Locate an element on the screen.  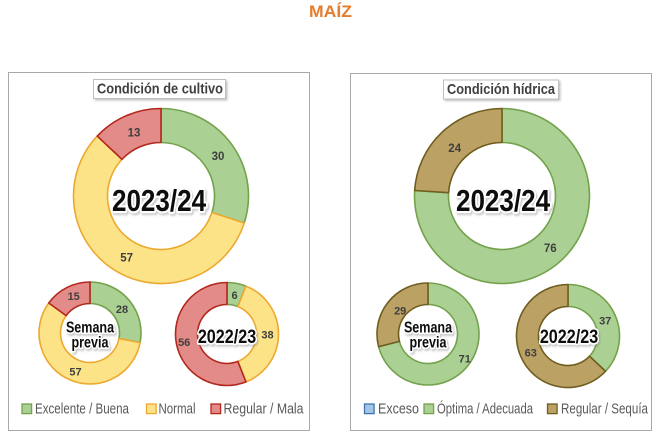
svg-text: Regular / Sequía is located at coordinates (605, 410).